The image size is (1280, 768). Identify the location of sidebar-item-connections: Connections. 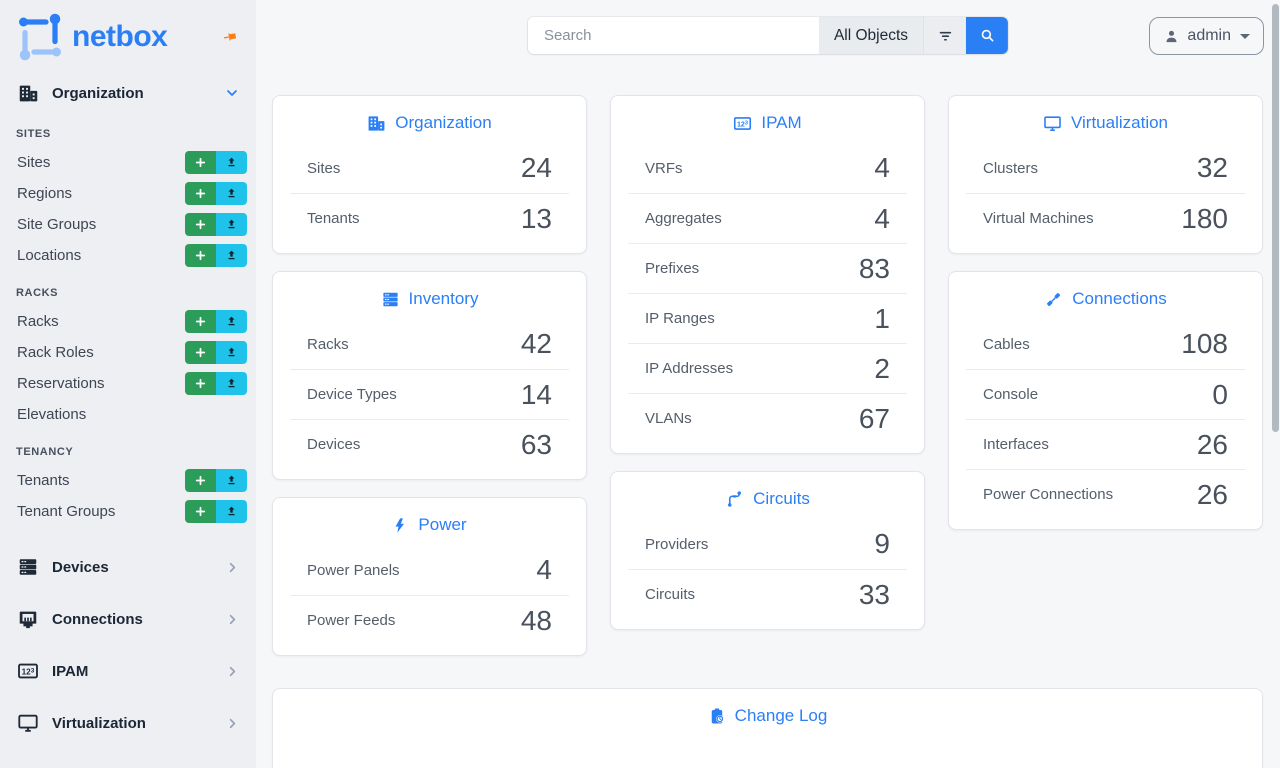
(128, 619).